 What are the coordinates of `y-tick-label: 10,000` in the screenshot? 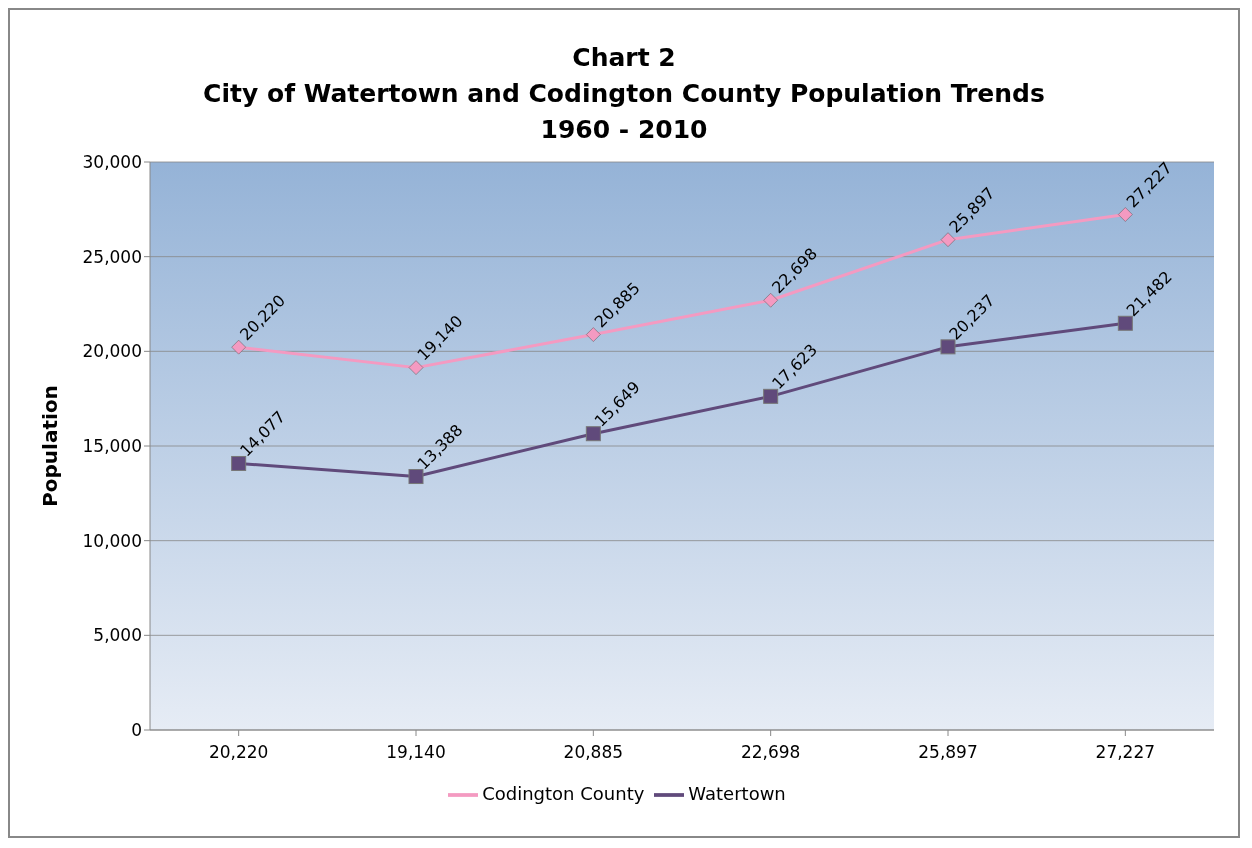 It's located at (112, 540).